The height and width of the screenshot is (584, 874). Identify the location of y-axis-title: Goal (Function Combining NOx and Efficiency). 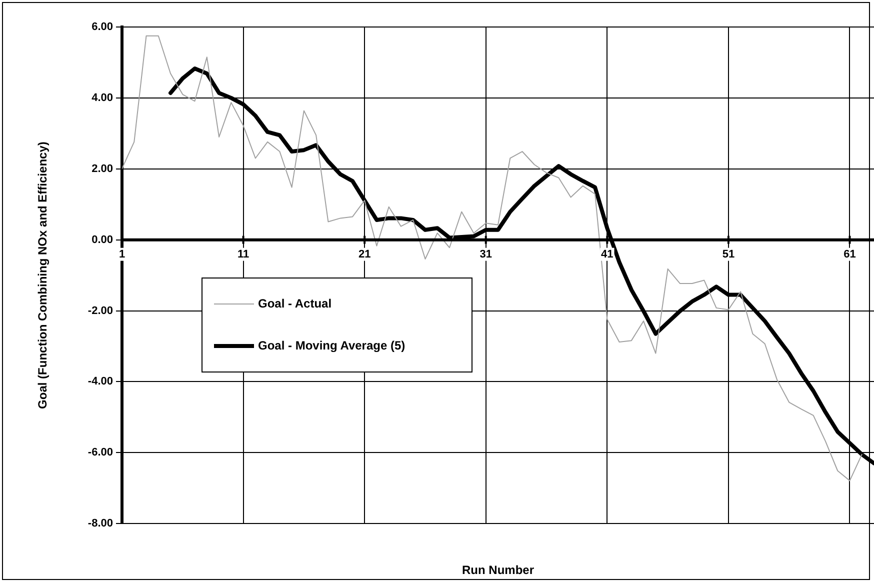
(43, 275).